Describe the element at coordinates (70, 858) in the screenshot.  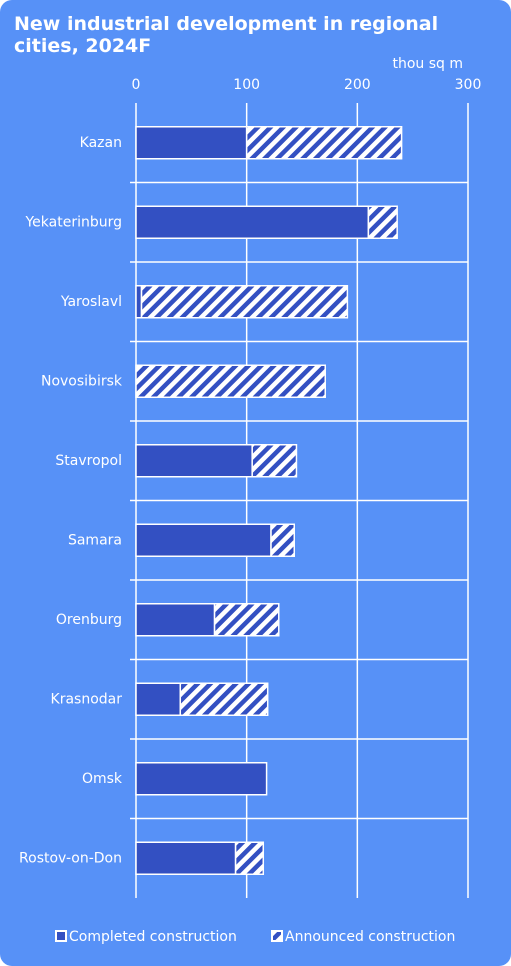
I see `y-tick-label: Rostov-on-Don` at that location.